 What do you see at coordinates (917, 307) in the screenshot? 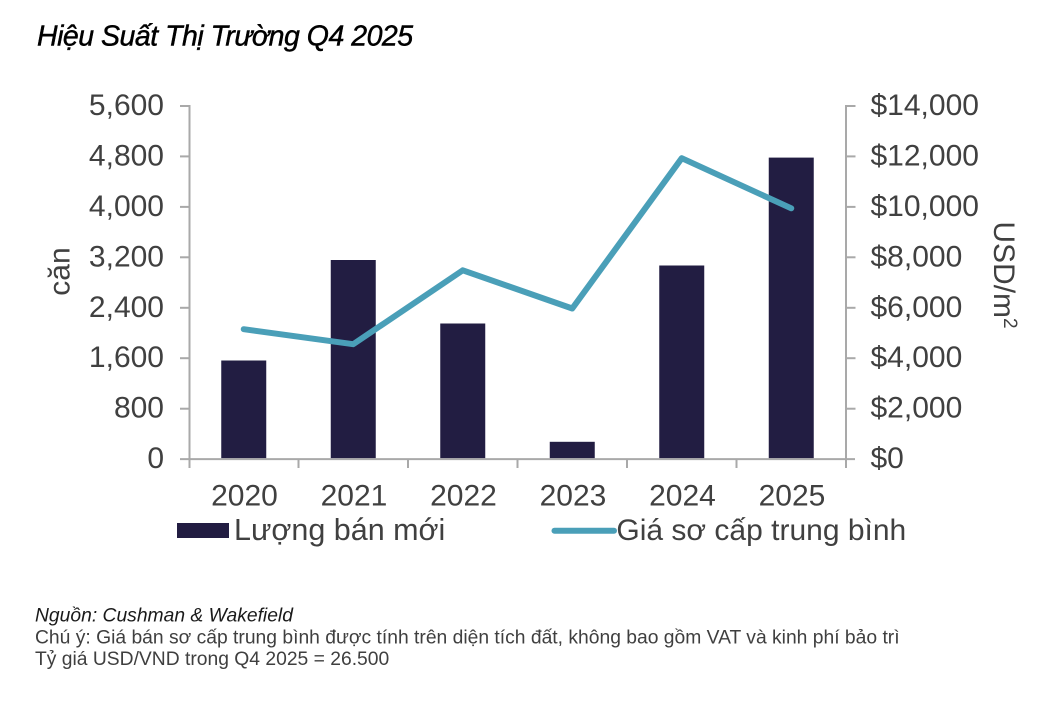
I see `svg-text: $6,000` at bounding box center [917, 307].